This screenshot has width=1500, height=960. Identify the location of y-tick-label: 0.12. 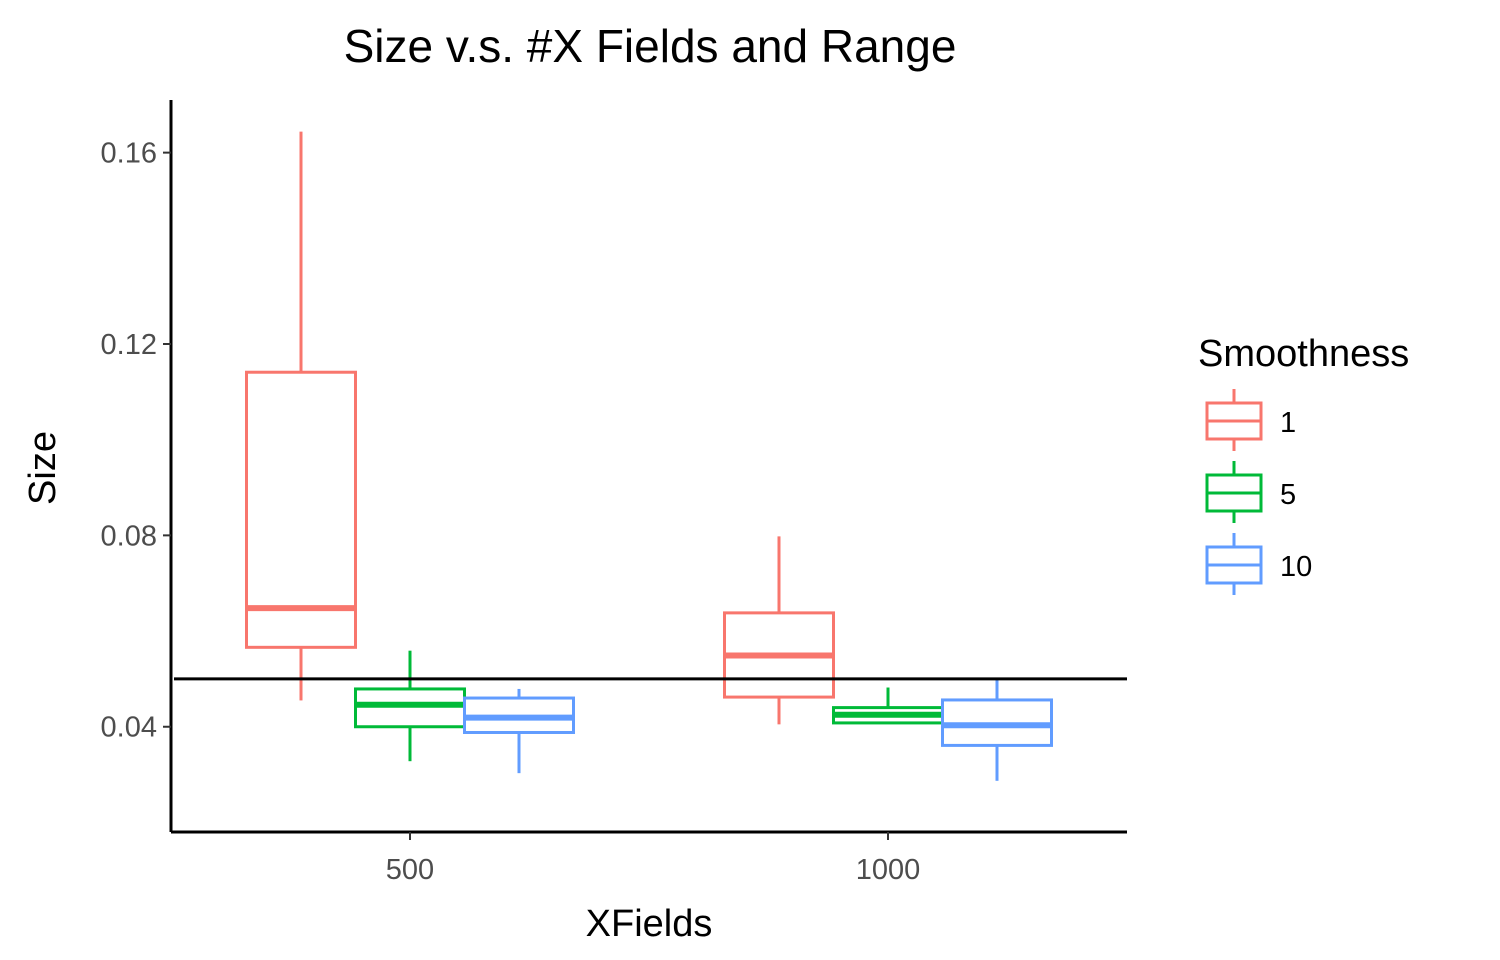
(129, 345).